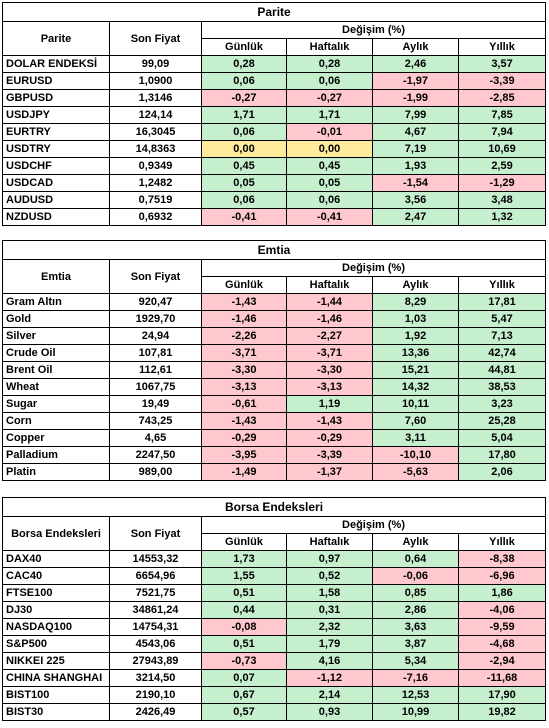 Image resolution: width=549 pixels, height=728 pixels. What do you see at coordinates (274, 64) in the screenshot?
I see `data-row: DOLAR ENDEKSİ 99,09 0,28 0,28 2,46 3,57` at bounding box center [274, 64].